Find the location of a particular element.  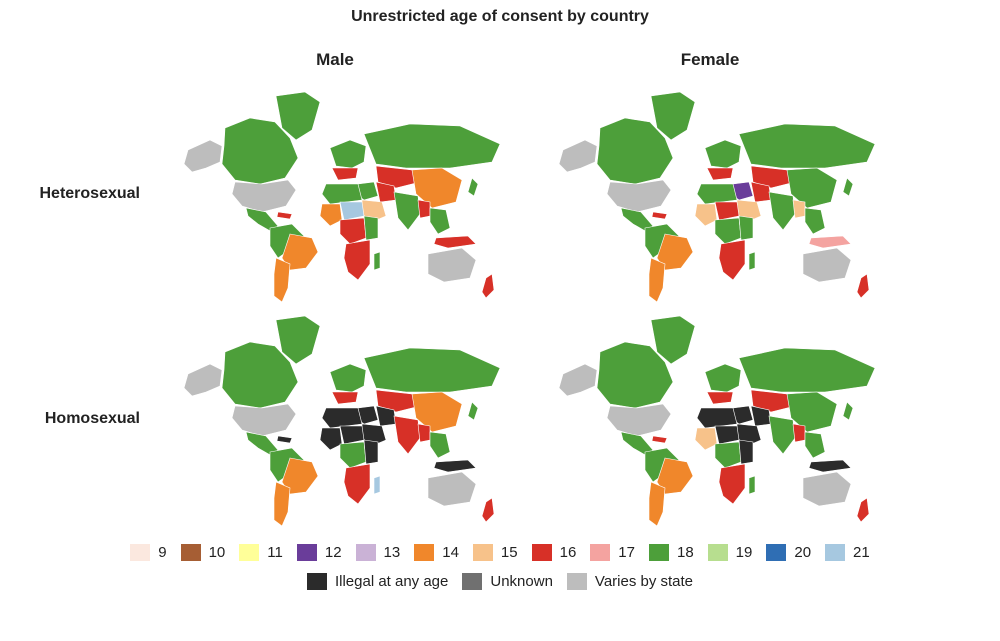

legend-item-9: 9 is located at coordinates (148, 552).